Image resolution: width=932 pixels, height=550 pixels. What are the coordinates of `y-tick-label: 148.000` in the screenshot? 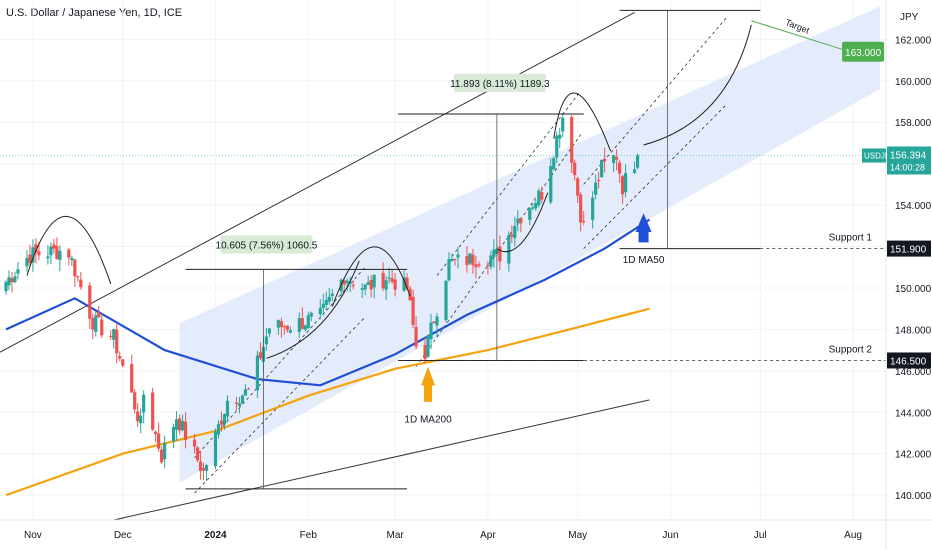 It's located at (913, 330).